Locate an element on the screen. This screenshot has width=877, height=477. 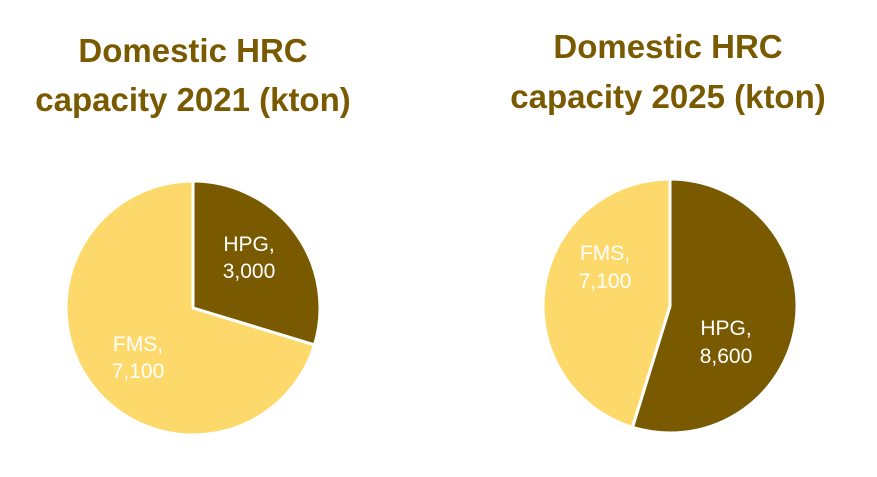
chart-title-2021-line-1: Domestic HRC is located at coordinates (192, 50).